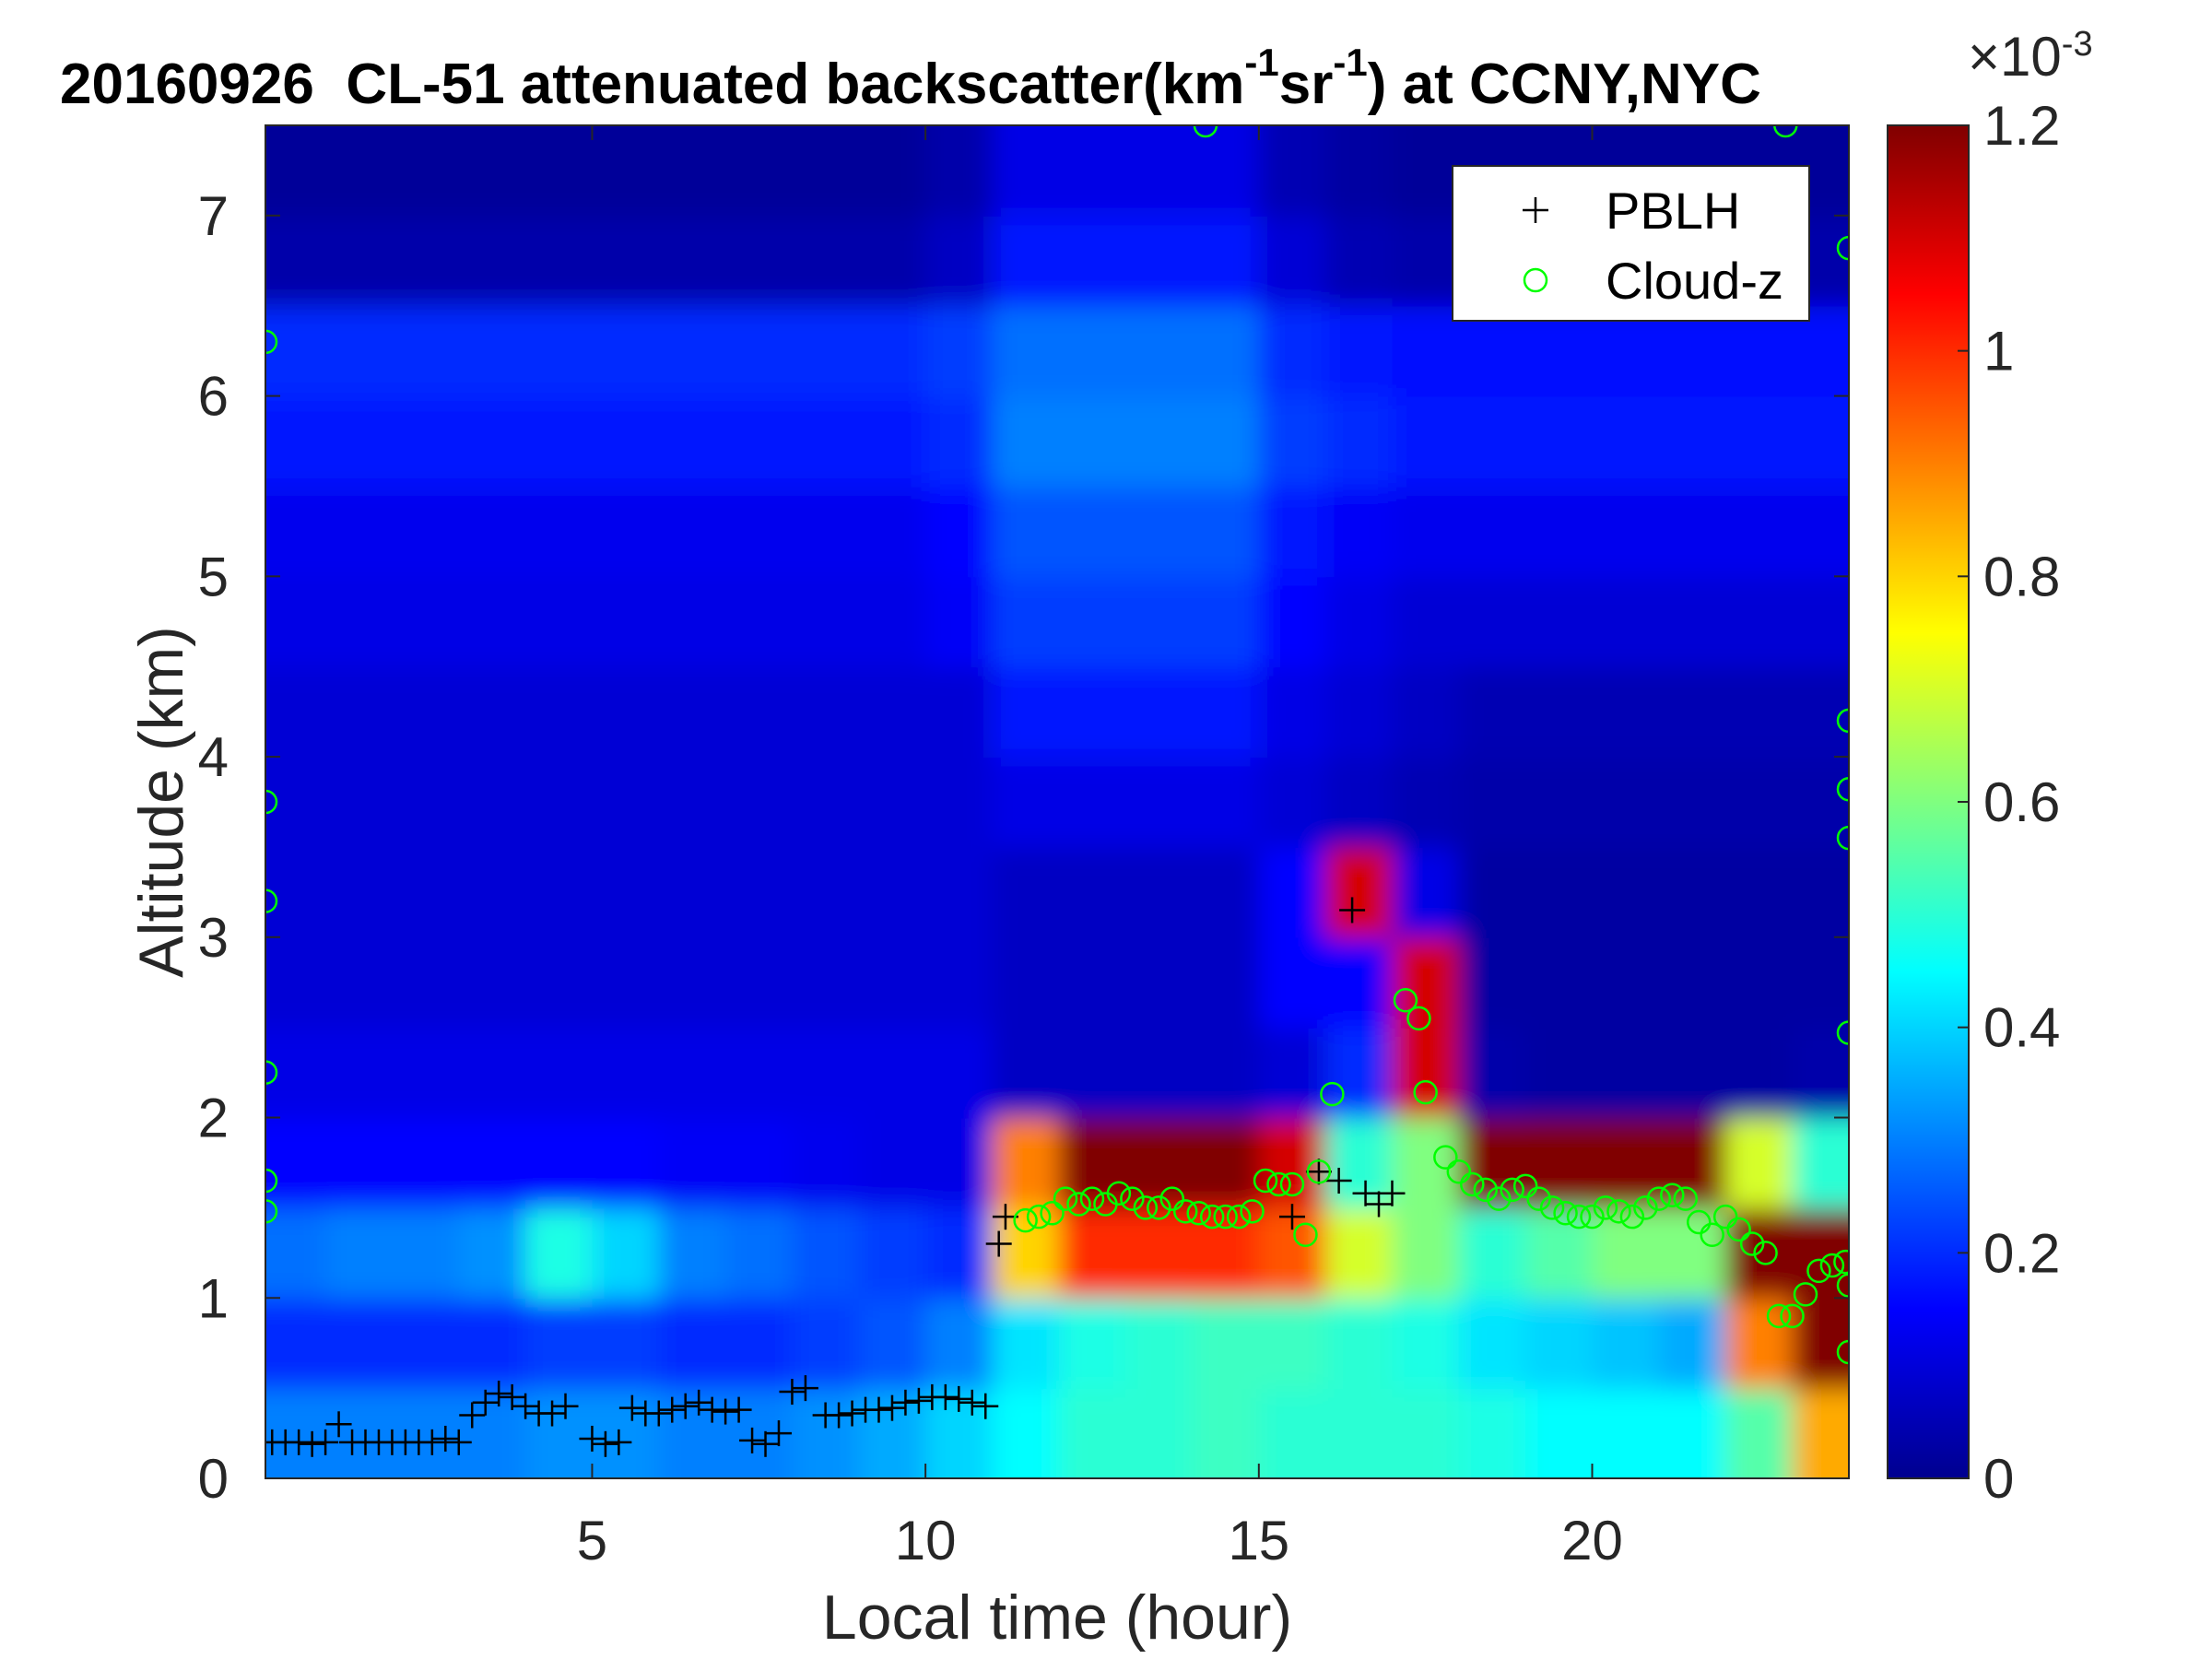  What do you see at coordinates (213, 1118) in the screenshot?
I see `y-tick-label: 2` at bounding box center [213, 1118].